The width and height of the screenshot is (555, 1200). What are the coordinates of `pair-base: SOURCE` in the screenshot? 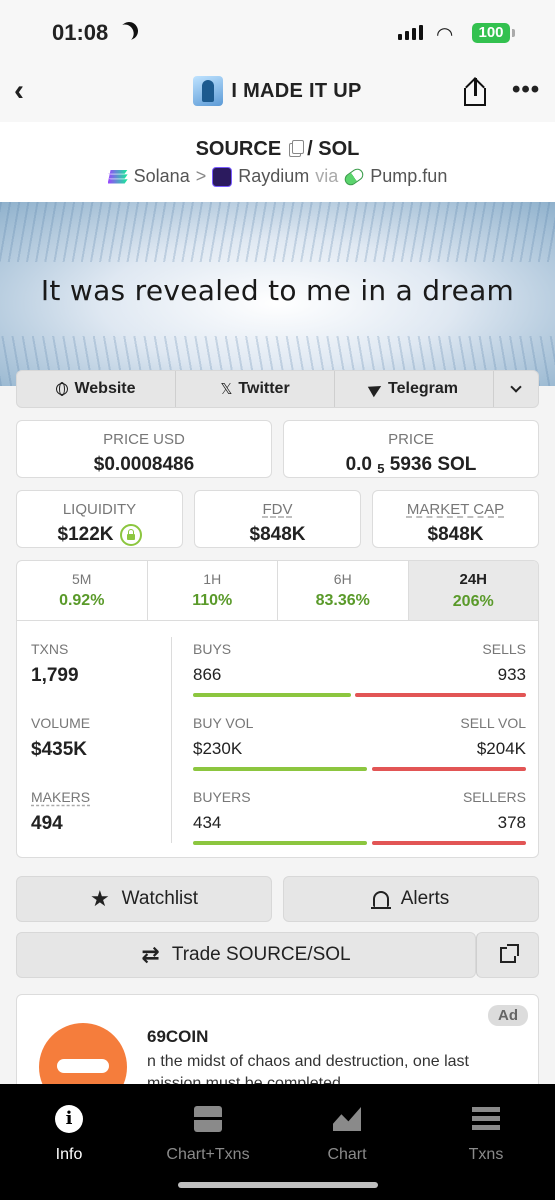 It's located at (238, 149).